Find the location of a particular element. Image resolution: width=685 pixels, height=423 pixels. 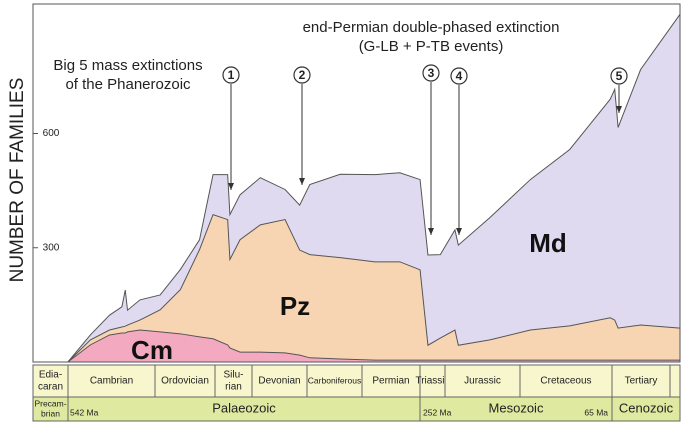

extinction-number: 4 is located at coordinates (459, 76).